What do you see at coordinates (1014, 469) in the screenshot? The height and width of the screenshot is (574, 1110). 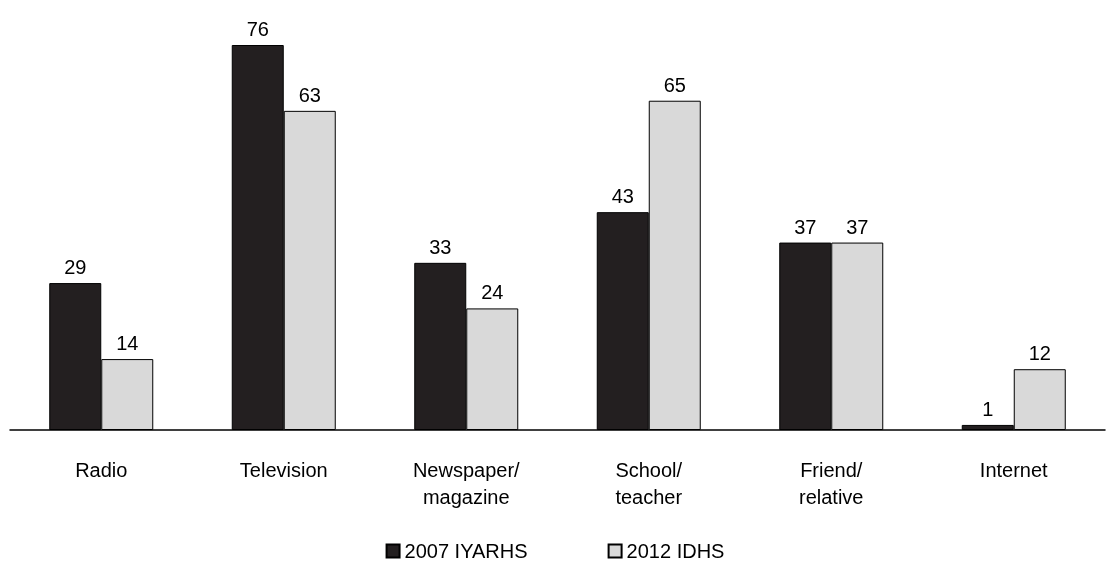 I see `x-tick-label: Internet` at bounding box center [1014, 469].